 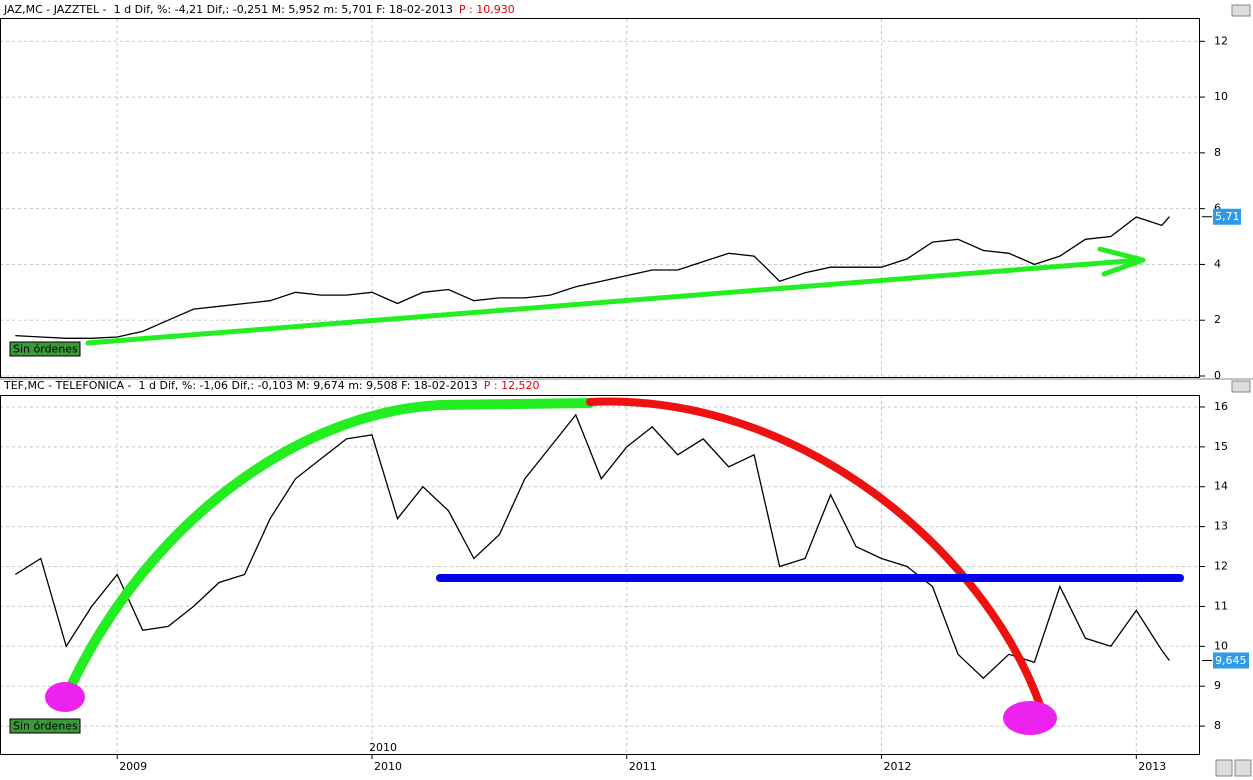 I want to click on last-value-label: 5,71, so click(x=1227, y=216).